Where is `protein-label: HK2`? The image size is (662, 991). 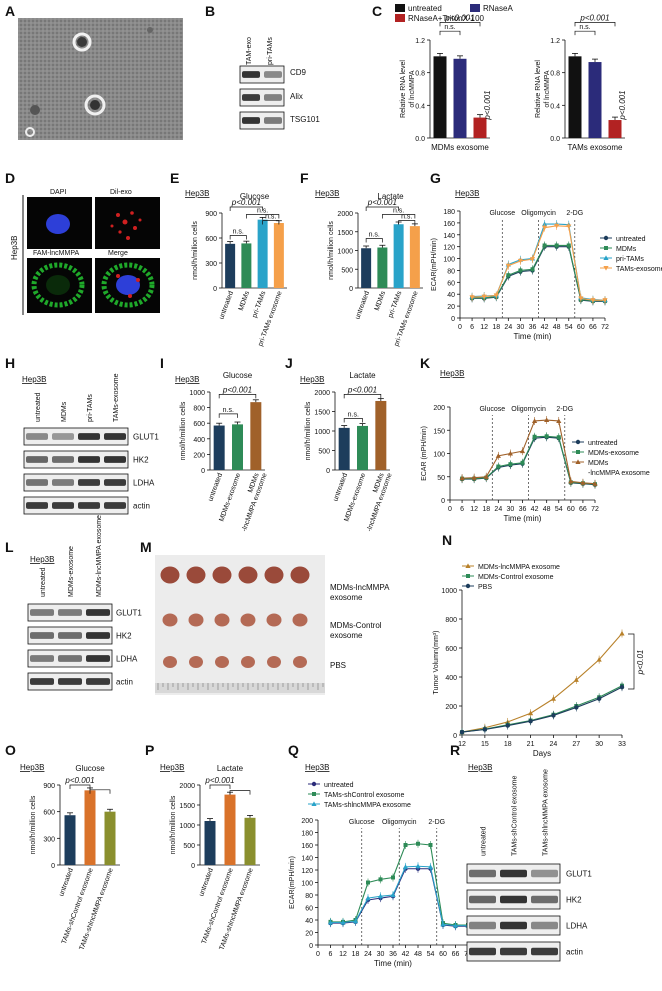
protein-label: HK2 is located at coordinates (141, 460).